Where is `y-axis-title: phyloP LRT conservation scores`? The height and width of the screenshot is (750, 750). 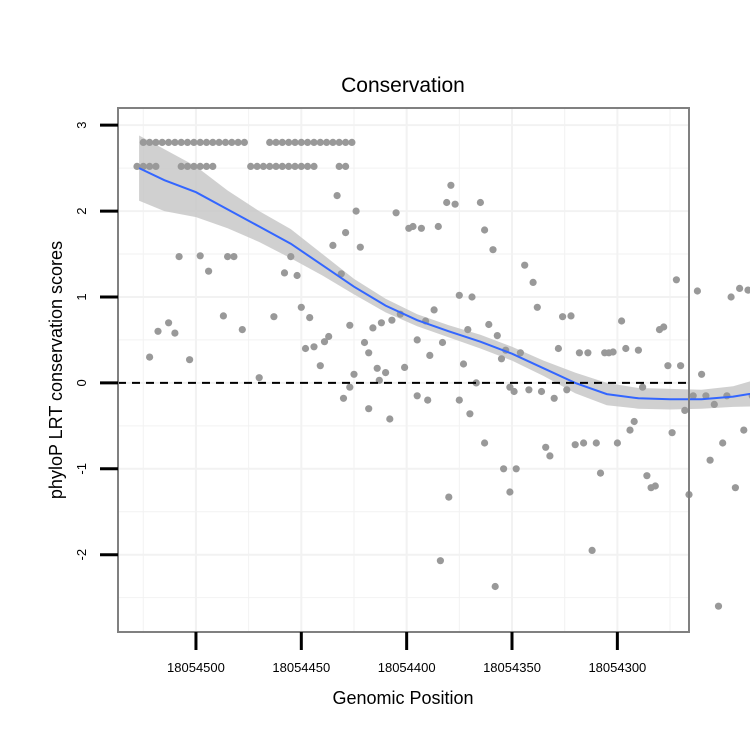 y-axis-title: phyloP LRT conservation scores is located at coordinates (56, 370).